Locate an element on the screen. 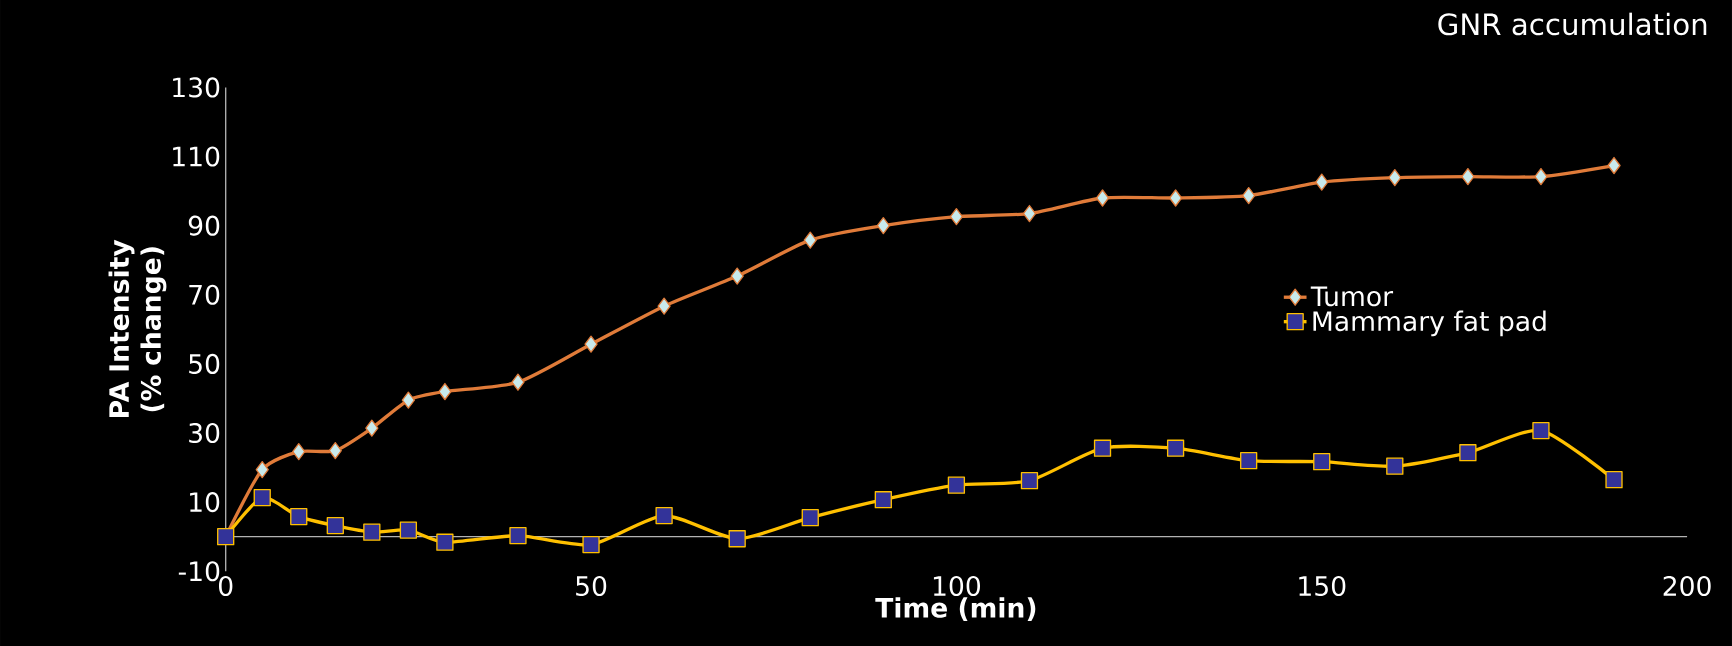  x-tick-label: 200 is located at coordinates (1687, 585).